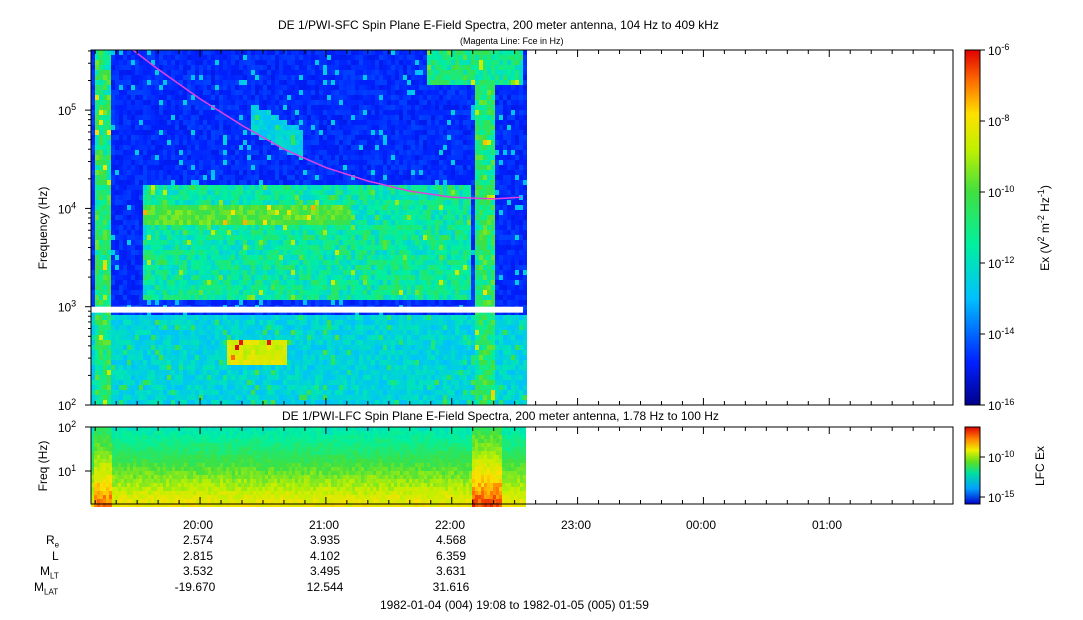 This screenshot has height=620, width=1083. Describe the element at coordinates (324, 525) in the screenshot. I see `x-tick-label: 21:00` at that location.